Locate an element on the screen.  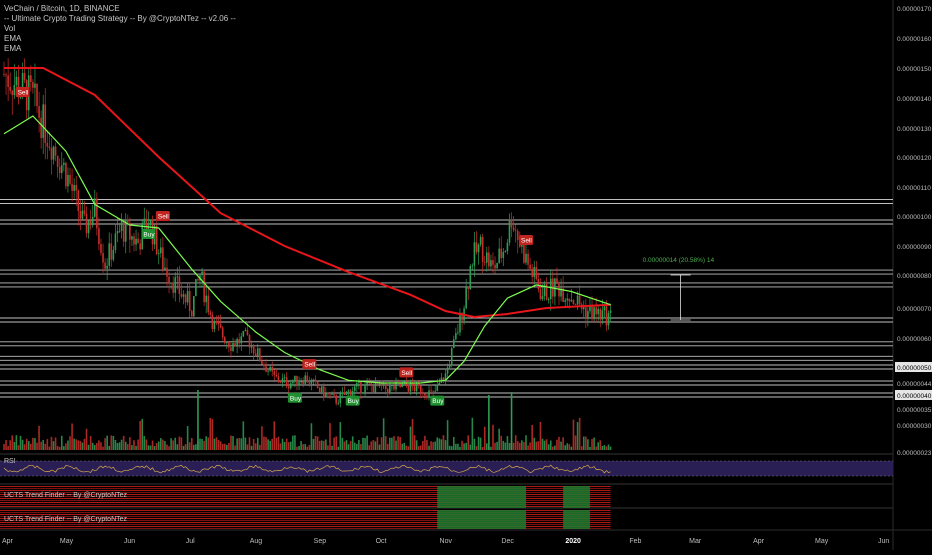
buy-signal-label: Buy is located at coordinates (149, 235).